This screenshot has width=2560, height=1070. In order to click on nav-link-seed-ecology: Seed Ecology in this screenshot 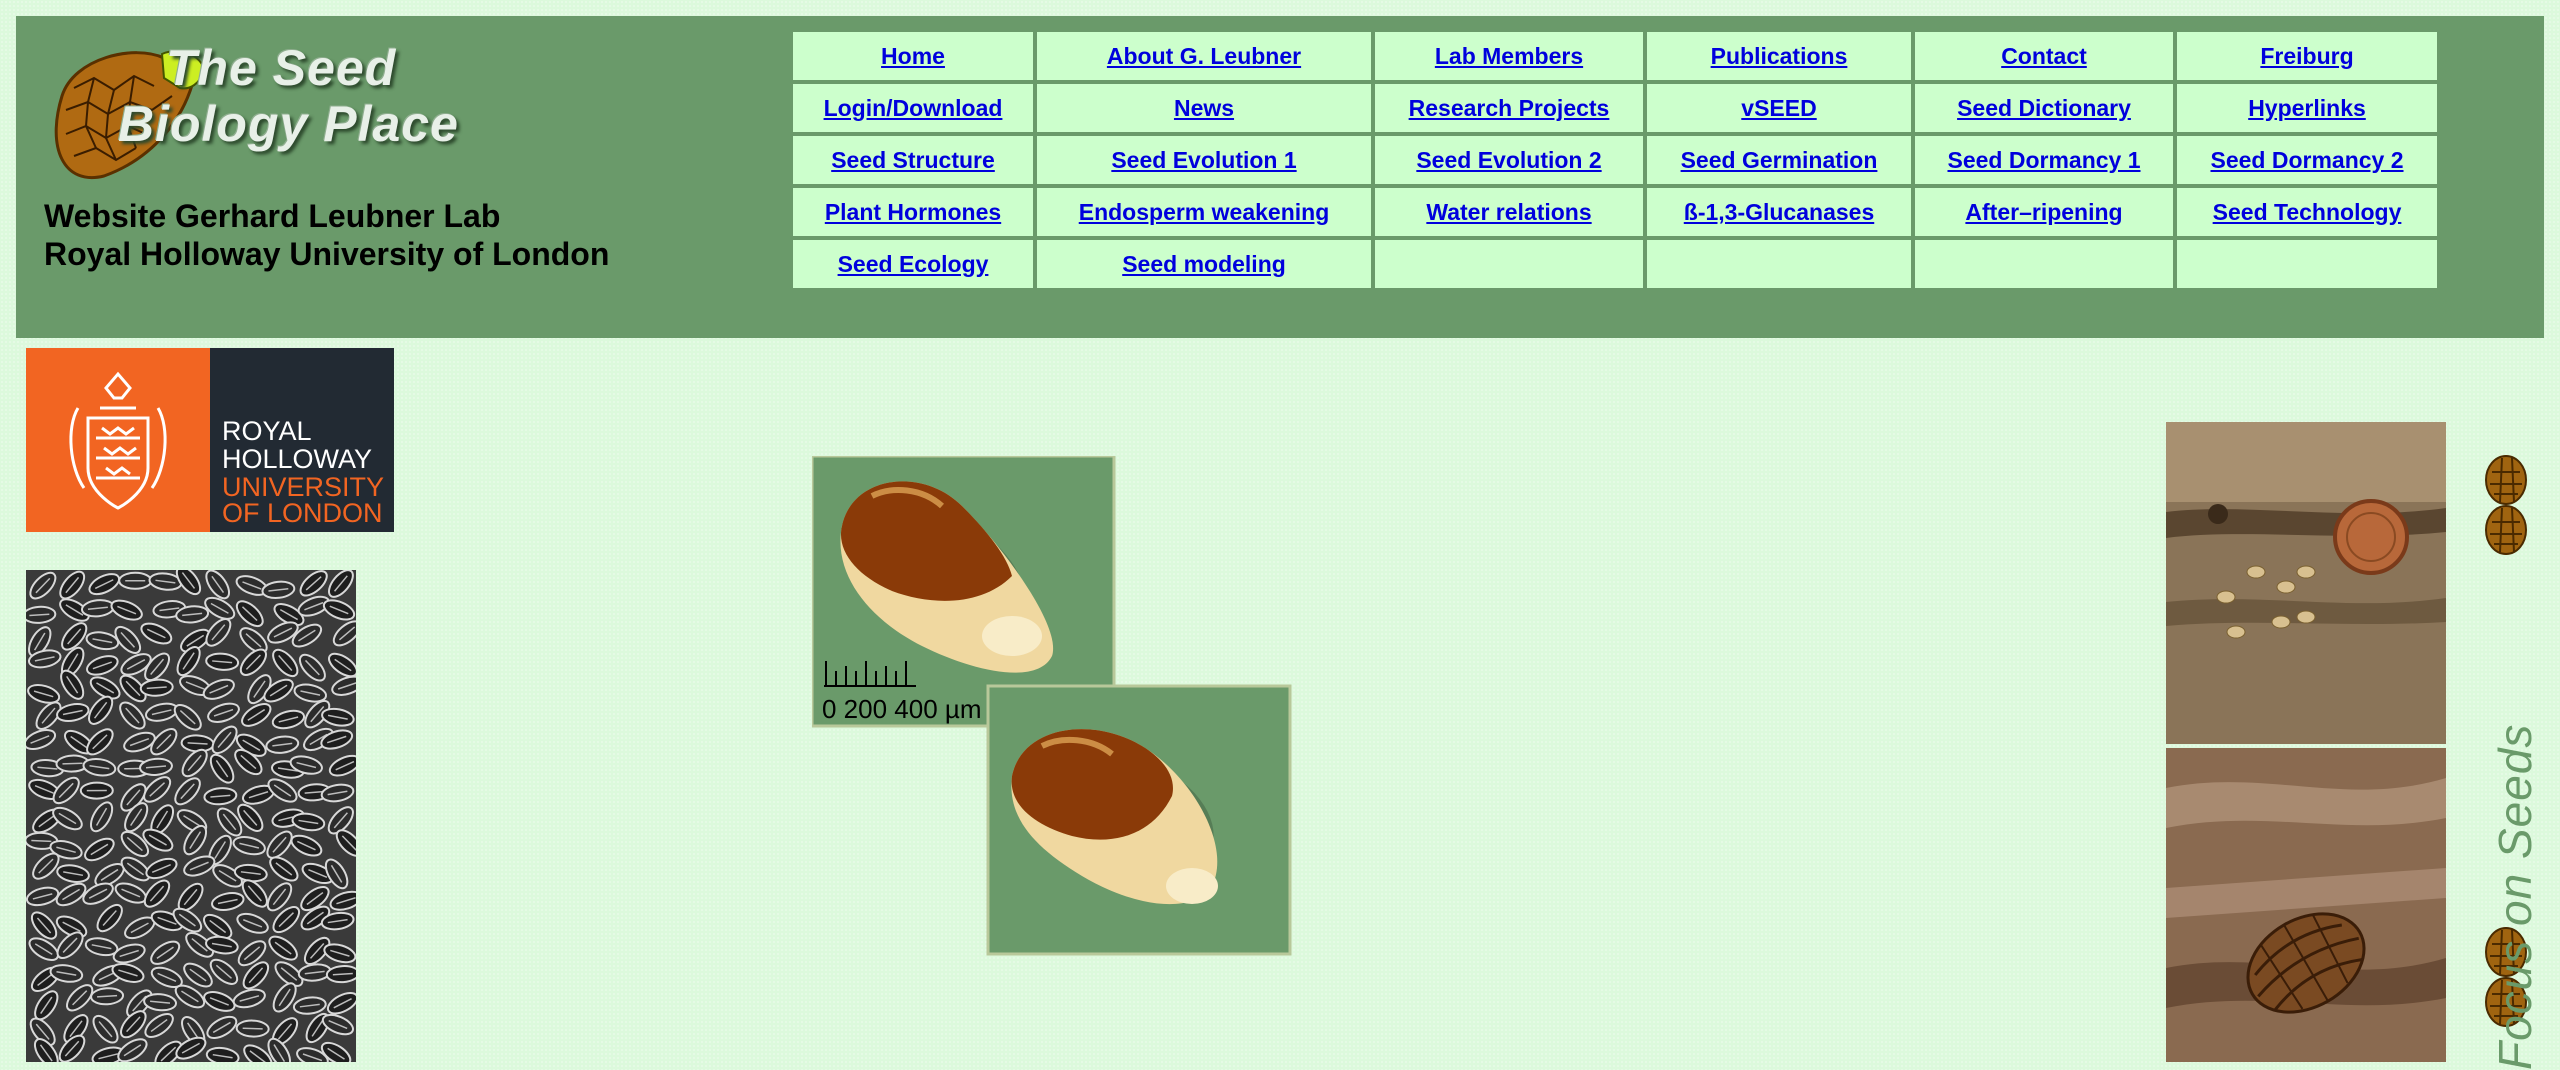, I will do `click(913, 264)`.